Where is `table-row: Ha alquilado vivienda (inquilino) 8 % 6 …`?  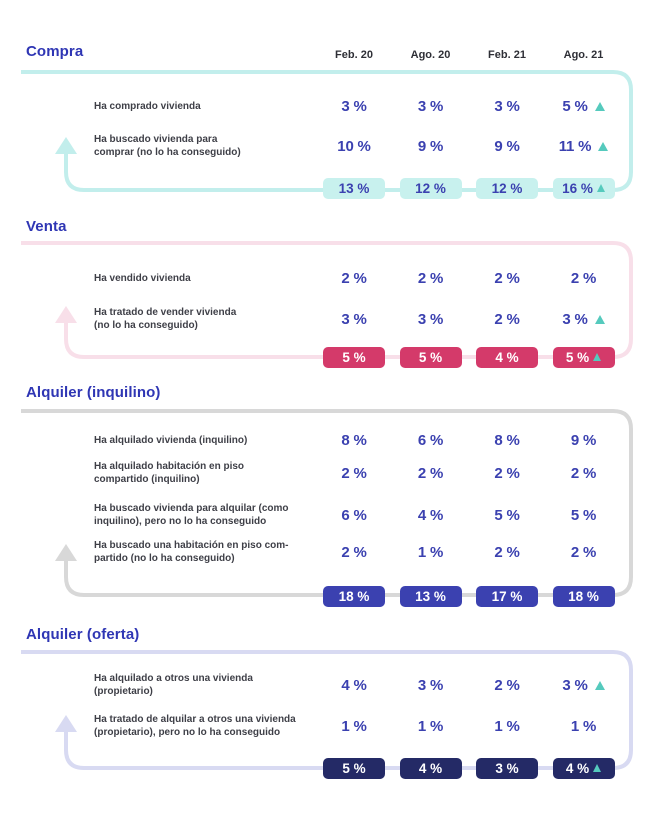 table-row: Ha alquilado vivienda (inquilino) 8 % 6 … is located at coordinates (330, 440).